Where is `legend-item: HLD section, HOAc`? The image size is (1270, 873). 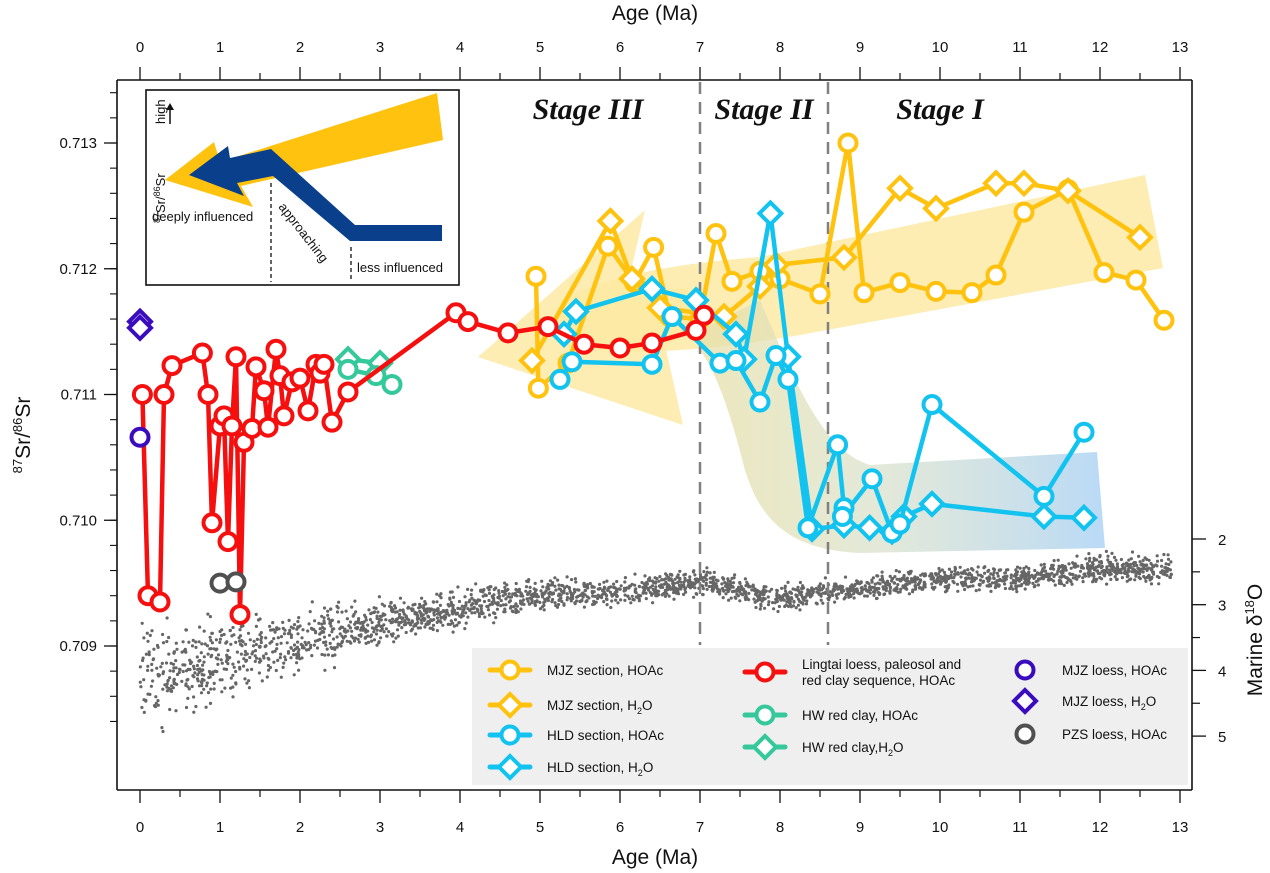
legend-item: HLD section, HOAc is located at coordinates (575, 735).